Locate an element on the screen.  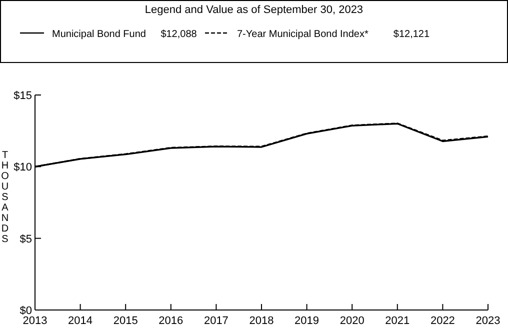
x-tick-label: 2020 is located at coordinates (352, 321).